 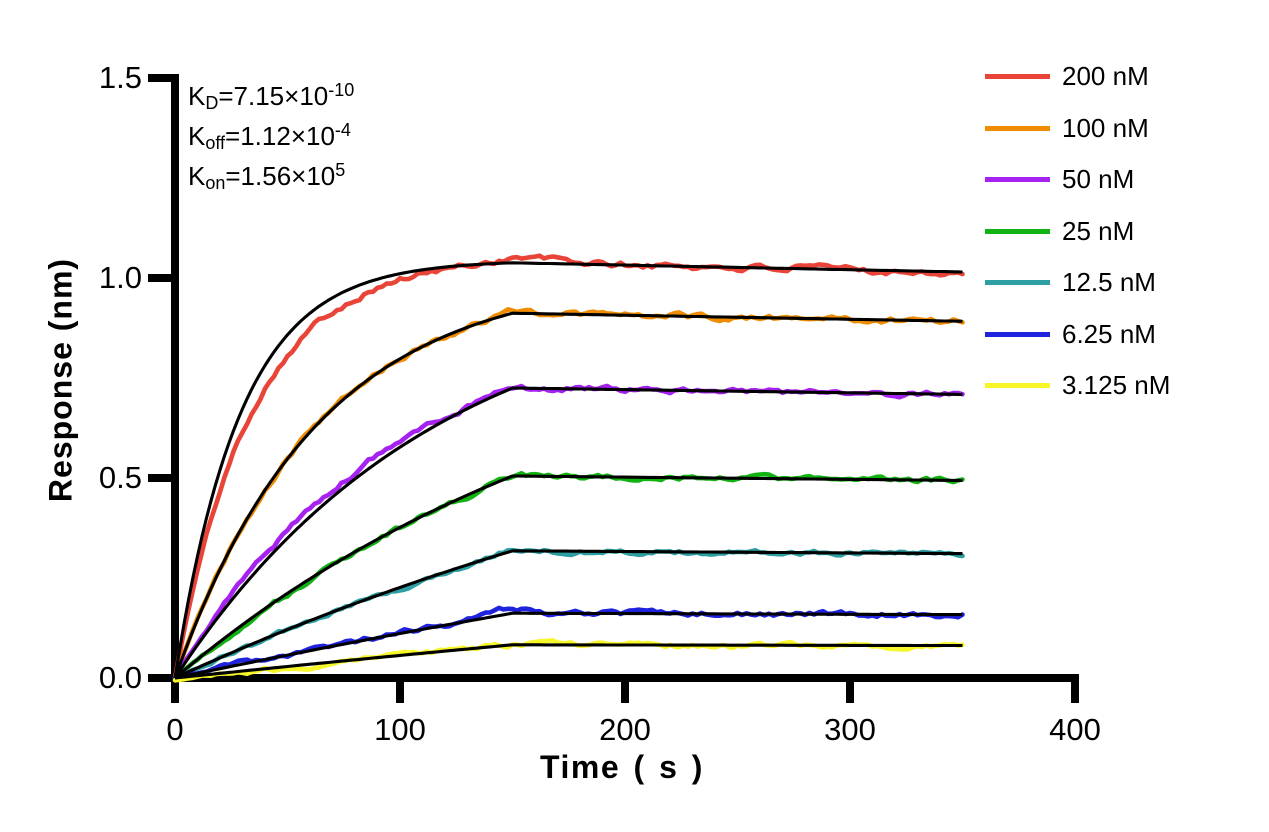 What do you see at coordinates (273, 96) in the screenshot?
I see `annotation-kd-value: =7.15×10` at bounding box center [273, 96].